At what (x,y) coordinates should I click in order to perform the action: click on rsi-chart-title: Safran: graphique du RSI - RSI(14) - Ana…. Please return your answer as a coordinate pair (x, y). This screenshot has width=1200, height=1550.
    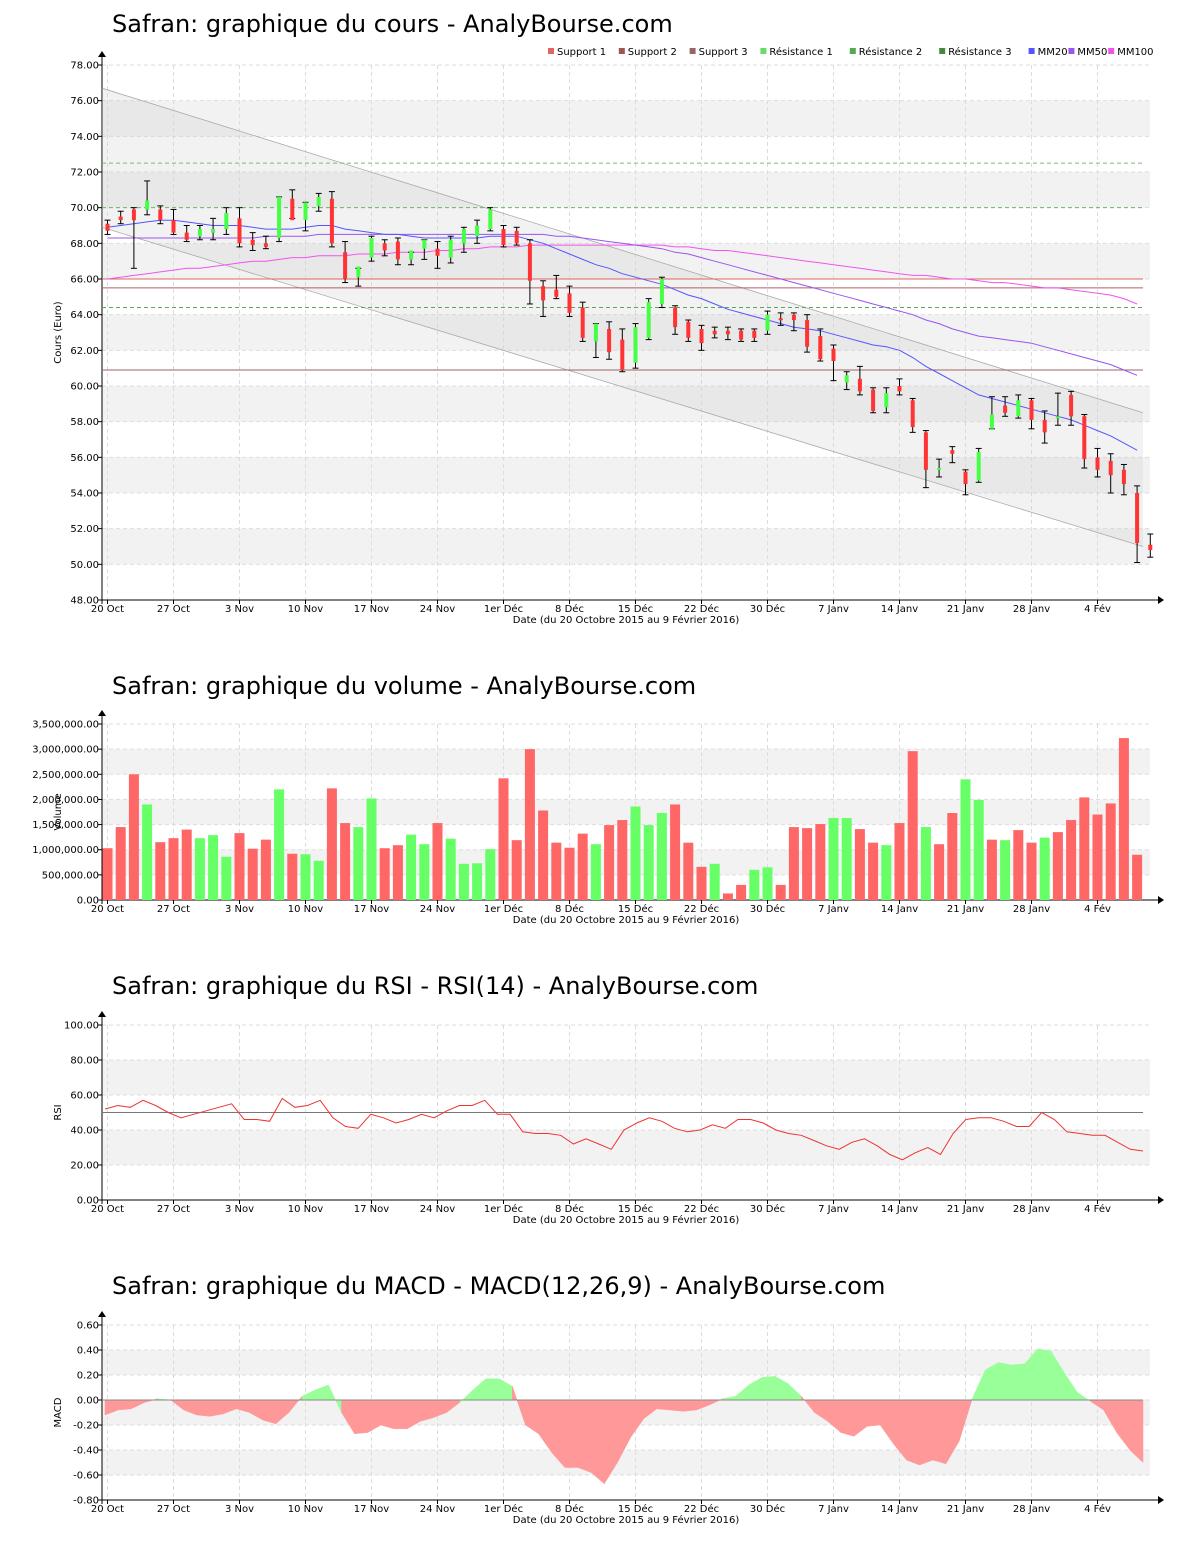
    Looking at the image, I should click on (435, 986).